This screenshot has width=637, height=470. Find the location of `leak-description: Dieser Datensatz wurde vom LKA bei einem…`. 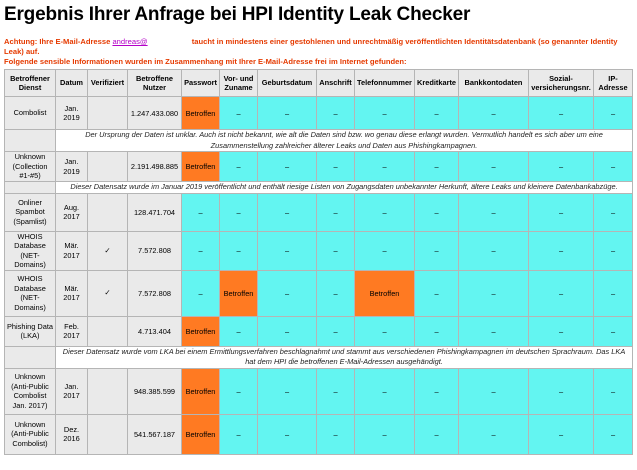

leak-description: Dieser Datensatz wurde vom LKA bei einem… is located at coordinates (344, 357).